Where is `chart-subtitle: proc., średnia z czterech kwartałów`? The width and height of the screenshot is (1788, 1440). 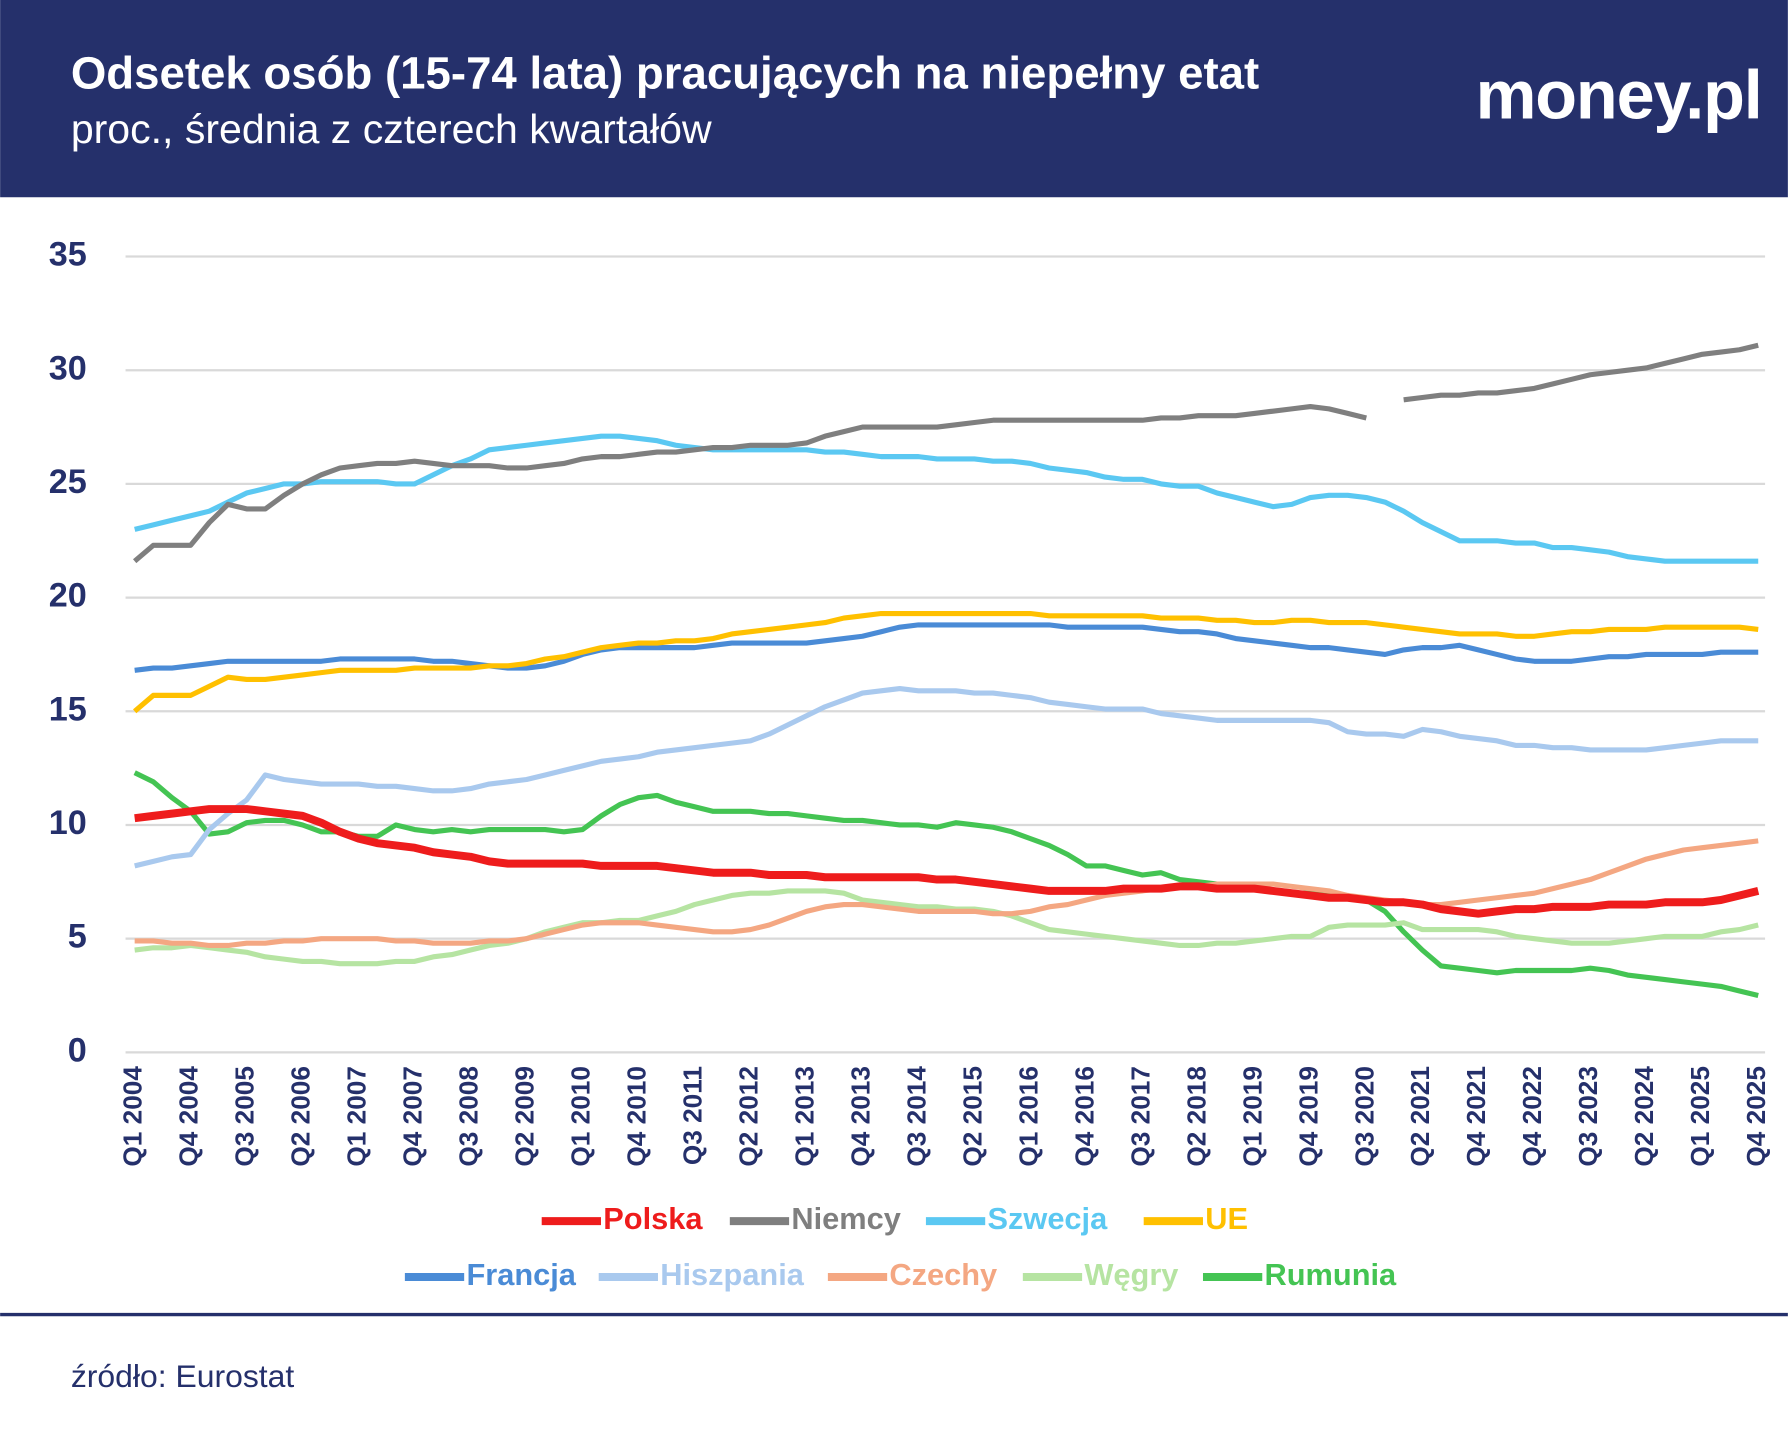 chart-subtitle: proc., średnia z czterech kwartałów is located at coordinates (391, 129).